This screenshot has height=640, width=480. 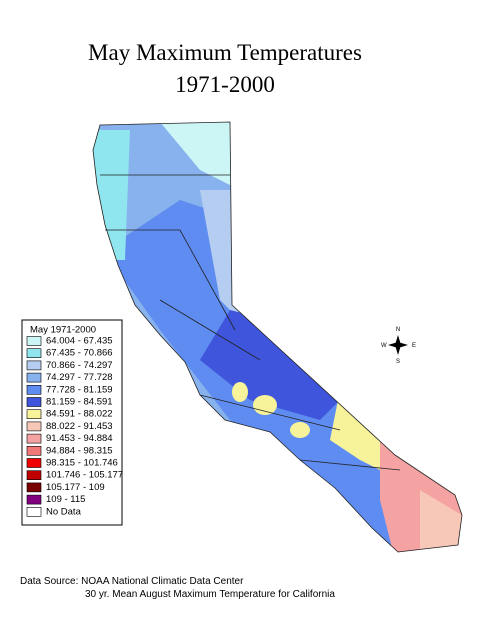 I want to click on legend-label: 98.315 - 101.746, so click(x=82, y=463).